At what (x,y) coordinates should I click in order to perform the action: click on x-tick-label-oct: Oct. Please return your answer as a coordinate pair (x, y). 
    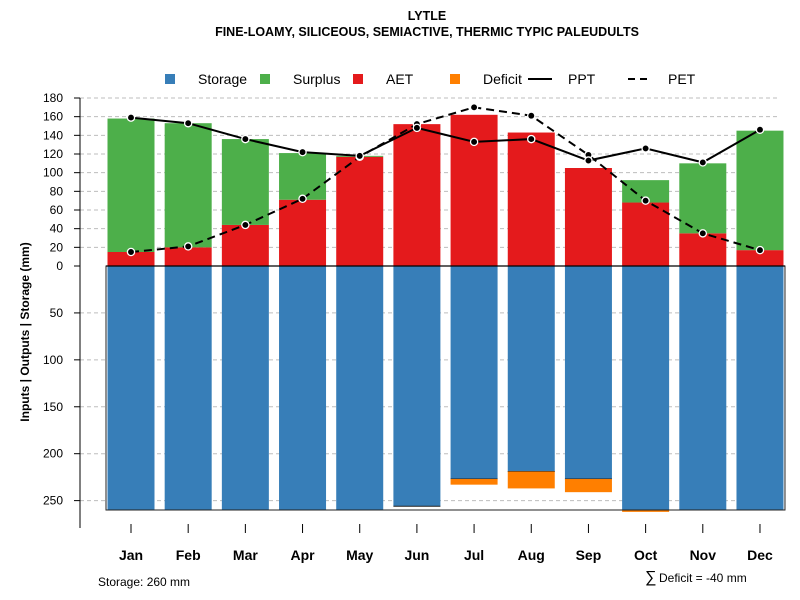
    Looking at the image, I should click on (646, 555).